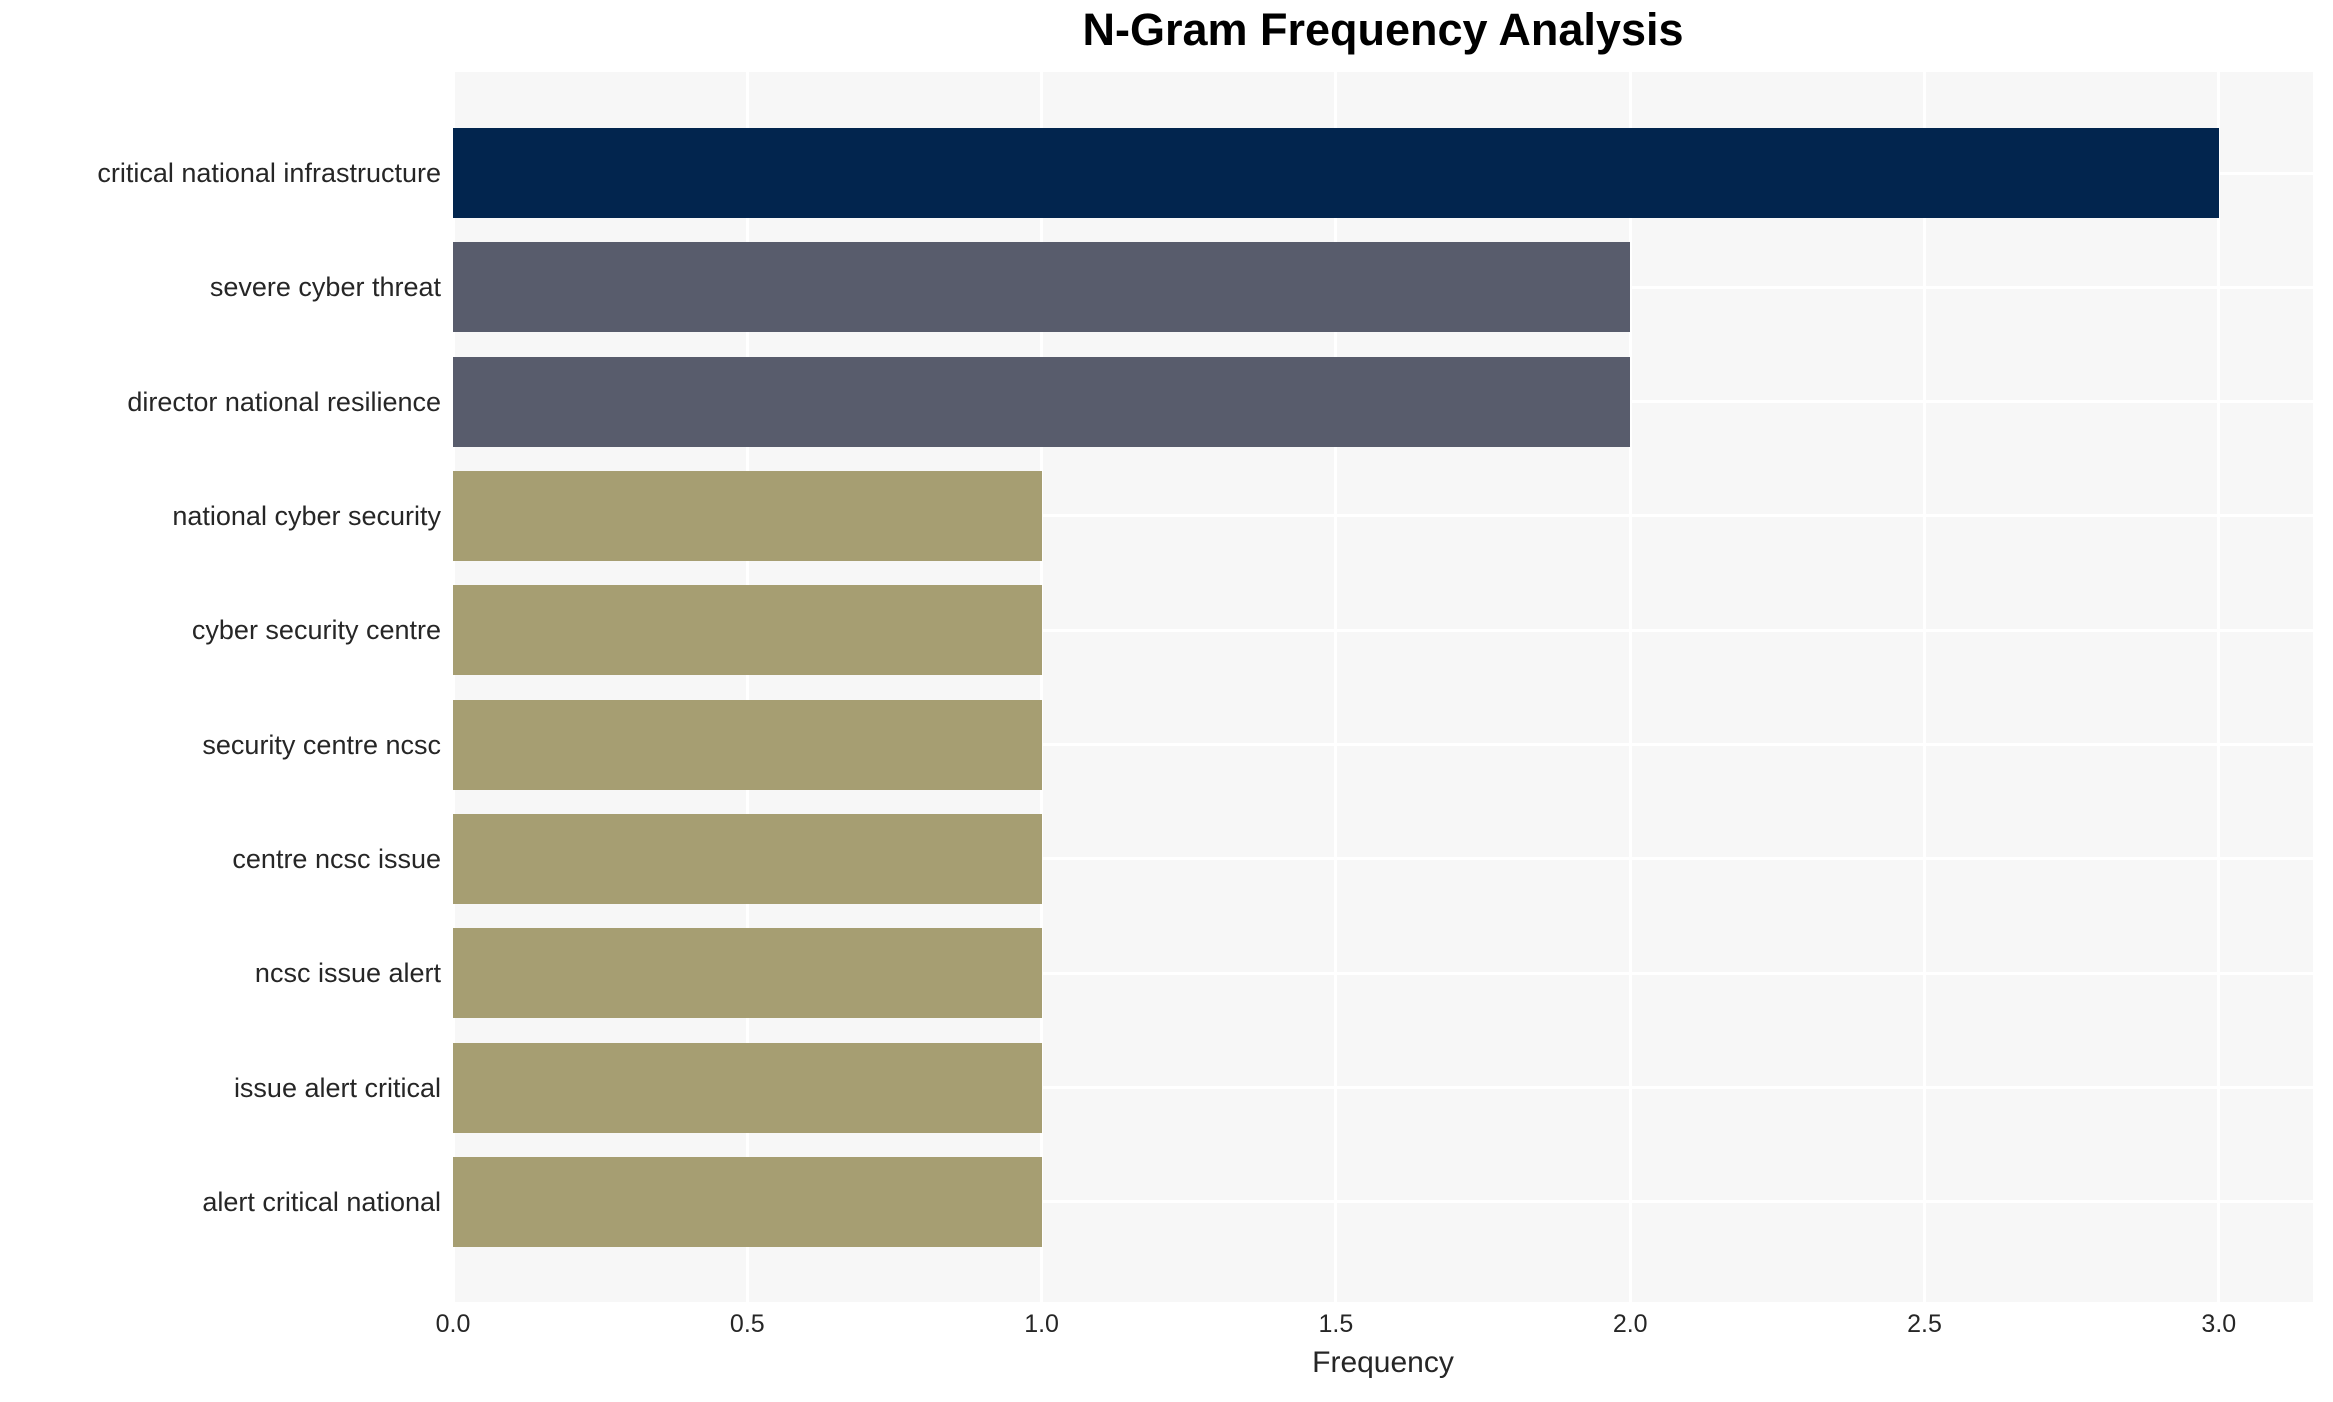 The image size is (2333, 1402). What do you see at coordinates (284, 401) in the screenshot?
I see `category-label: director national resilience` at bounding box center [284, 401].